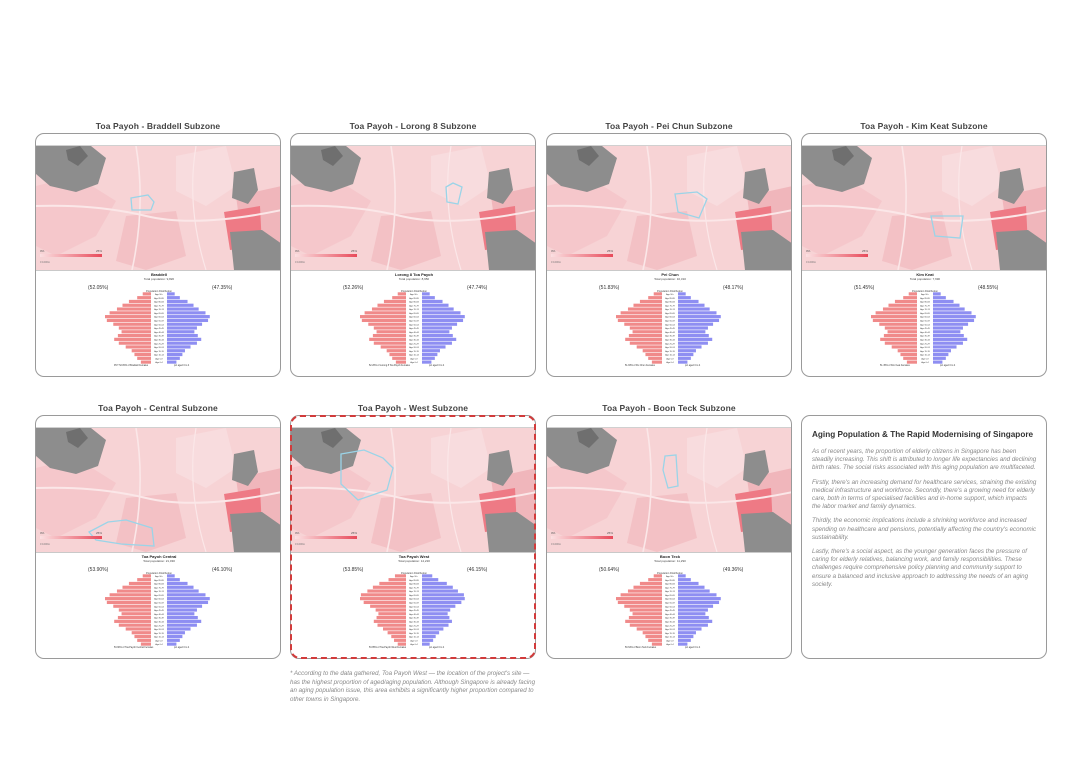 The image size is (1083, 766). I want to click on age-label: Age 90+, so click(414, 294).